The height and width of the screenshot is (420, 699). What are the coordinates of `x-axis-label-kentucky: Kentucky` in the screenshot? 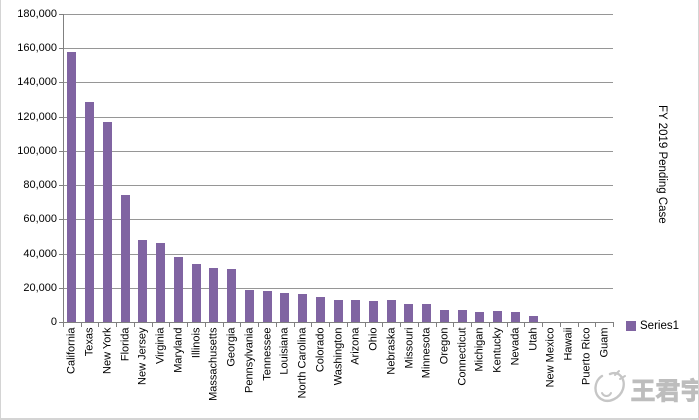 It's located at (497, 350).